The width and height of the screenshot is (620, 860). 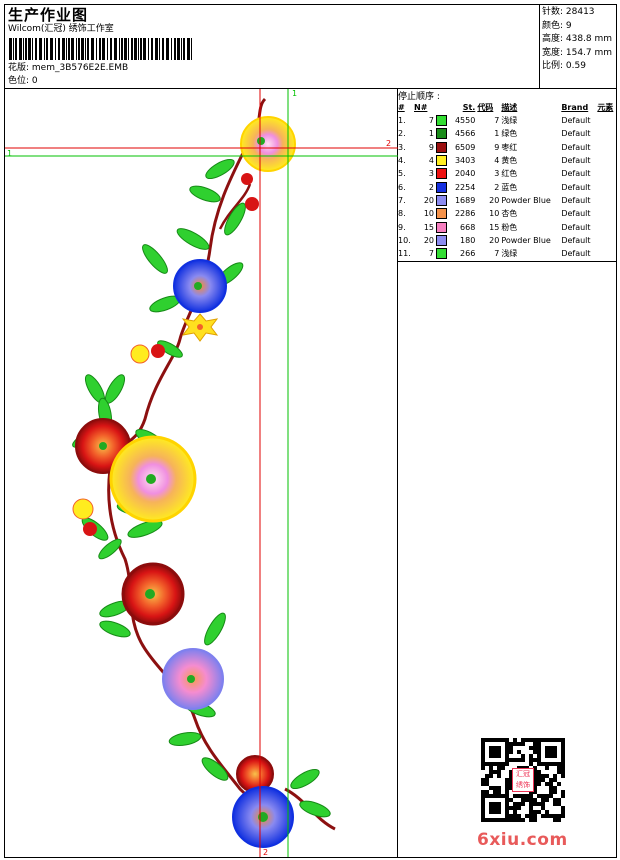 What do you see at coordinates (294, 93) in the screenshot?
I see `guide-label-green-v: 1` at bounding box center [294, 93].